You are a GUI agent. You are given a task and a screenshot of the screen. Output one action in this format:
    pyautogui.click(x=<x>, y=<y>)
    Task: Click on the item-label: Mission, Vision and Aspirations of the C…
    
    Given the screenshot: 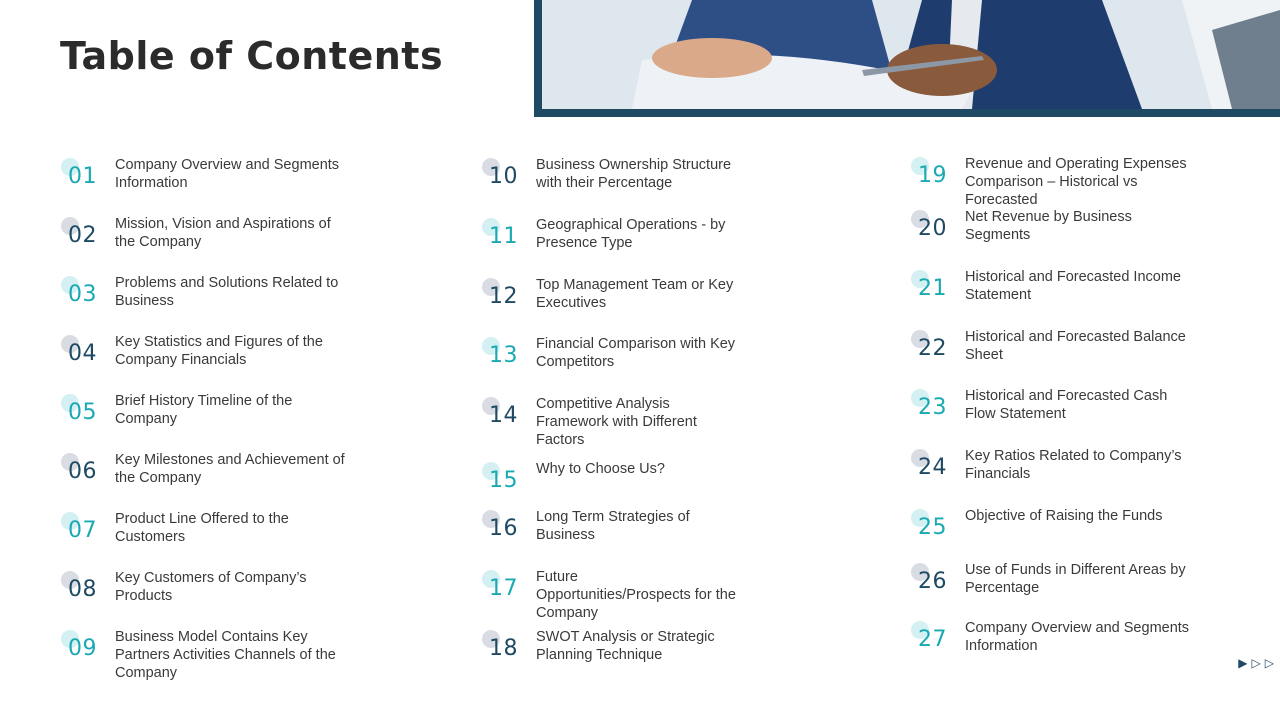 What is the action you would take?
    pyautogui.click(x=223, y=233)
    